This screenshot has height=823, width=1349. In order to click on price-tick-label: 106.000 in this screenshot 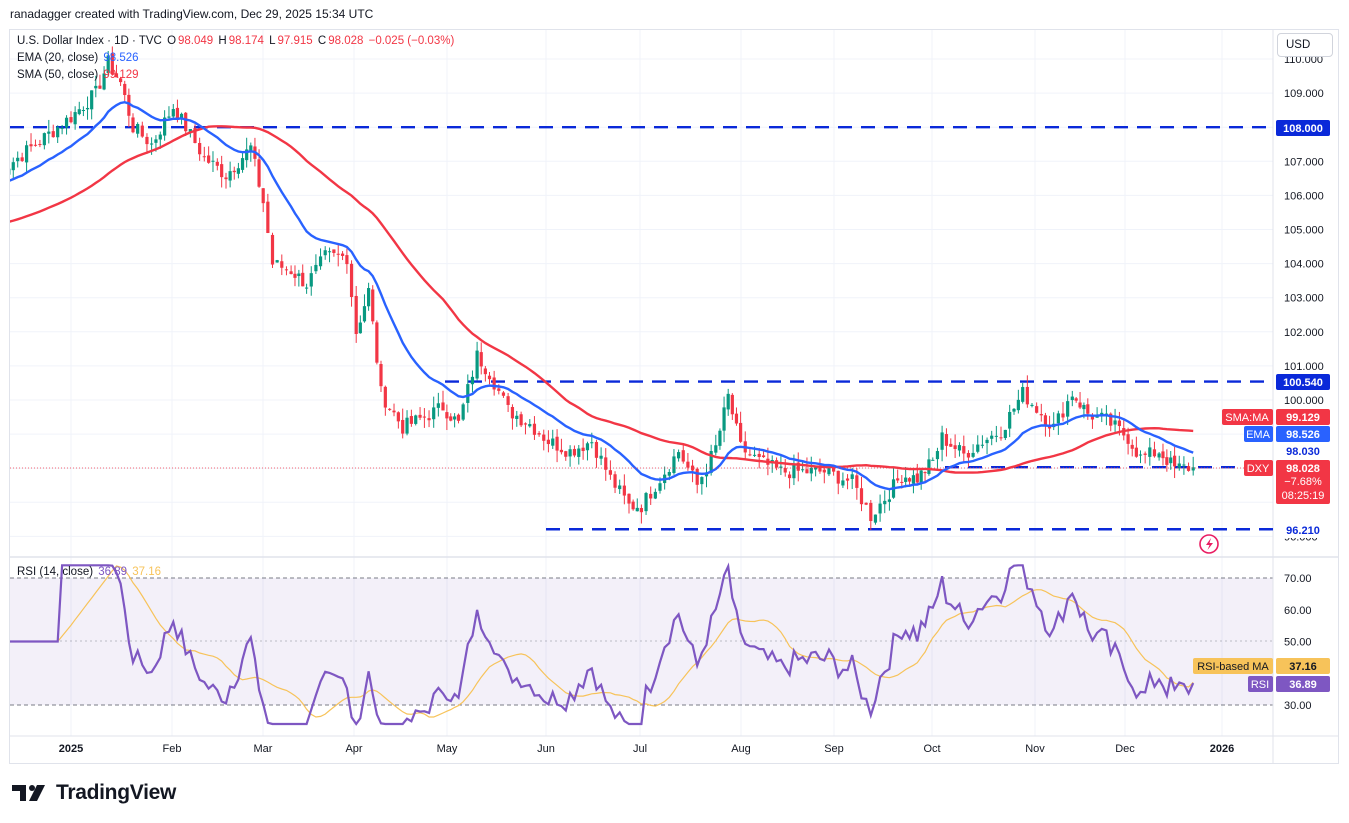, I will do `click(1304, 196)`.